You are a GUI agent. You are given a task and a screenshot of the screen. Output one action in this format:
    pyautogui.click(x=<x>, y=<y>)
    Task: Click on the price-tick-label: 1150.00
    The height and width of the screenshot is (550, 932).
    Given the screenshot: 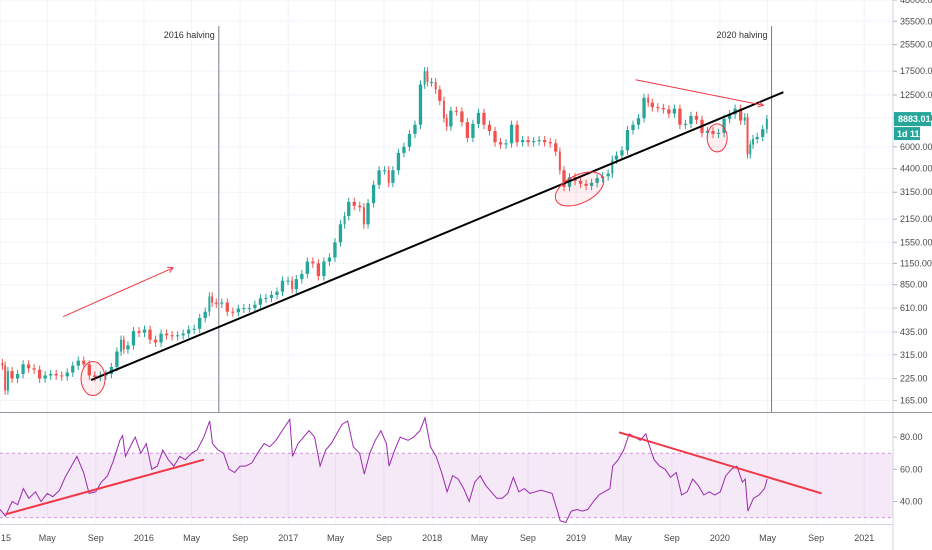 What is the action you would take?
    pyautogui.click(x=916, y=263)
    